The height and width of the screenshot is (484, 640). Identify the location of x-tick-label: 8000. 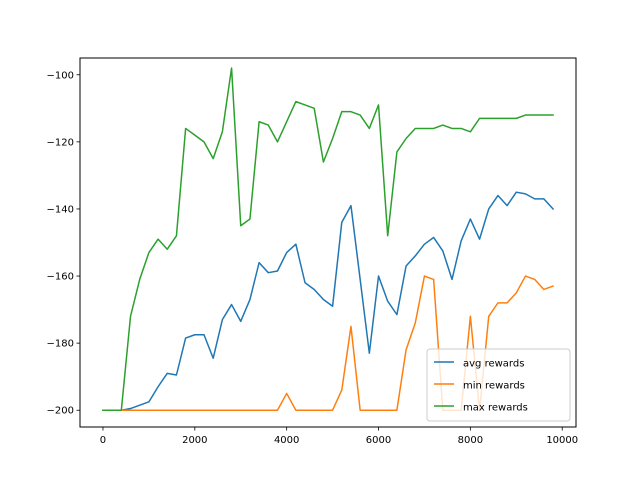
(470, 440).